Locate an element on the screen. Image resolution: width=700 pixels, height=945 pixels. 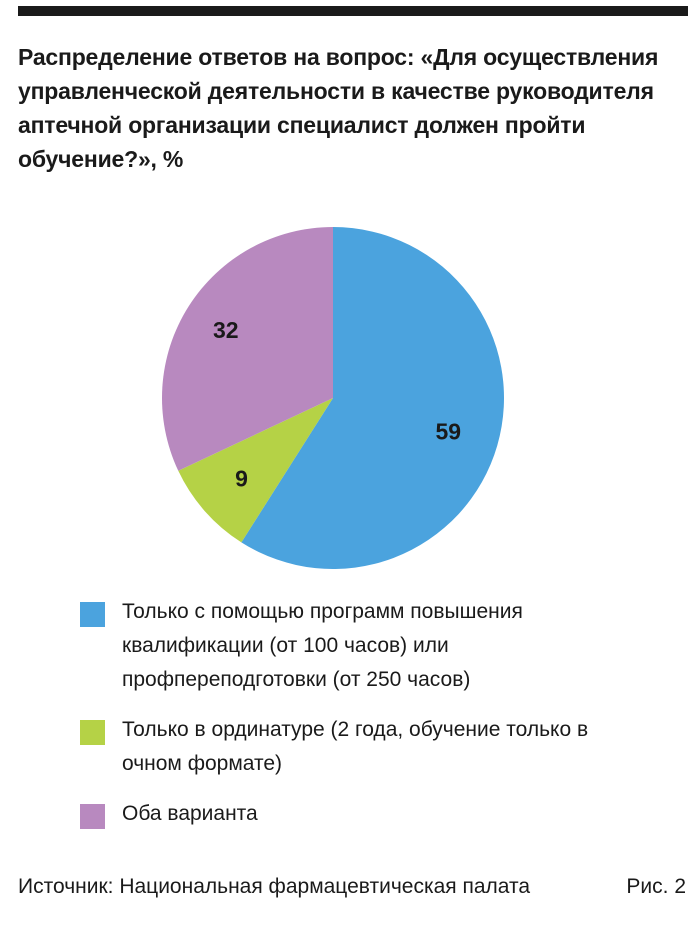
pie-data-label: 59 is located at coordinates (448, 431).